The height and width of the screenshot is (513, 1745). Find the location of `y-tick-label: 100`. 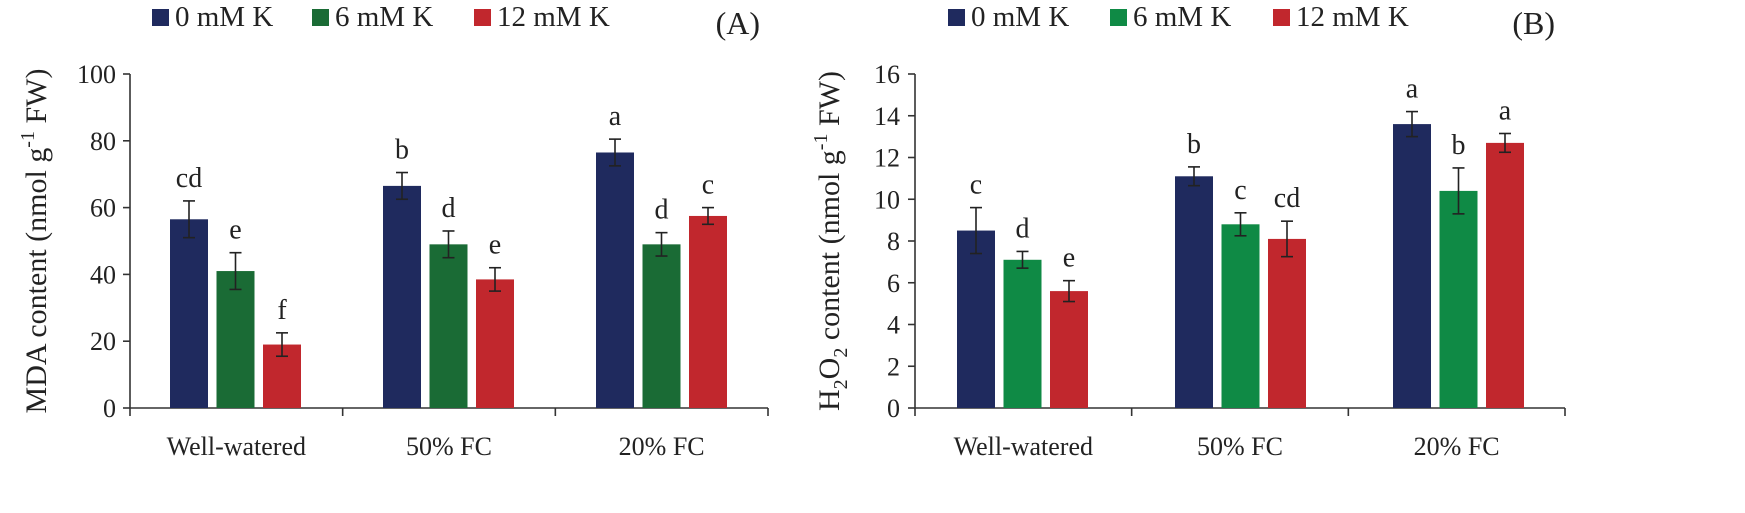

y-tick-label: 100 is located at coordinates (96, 74).